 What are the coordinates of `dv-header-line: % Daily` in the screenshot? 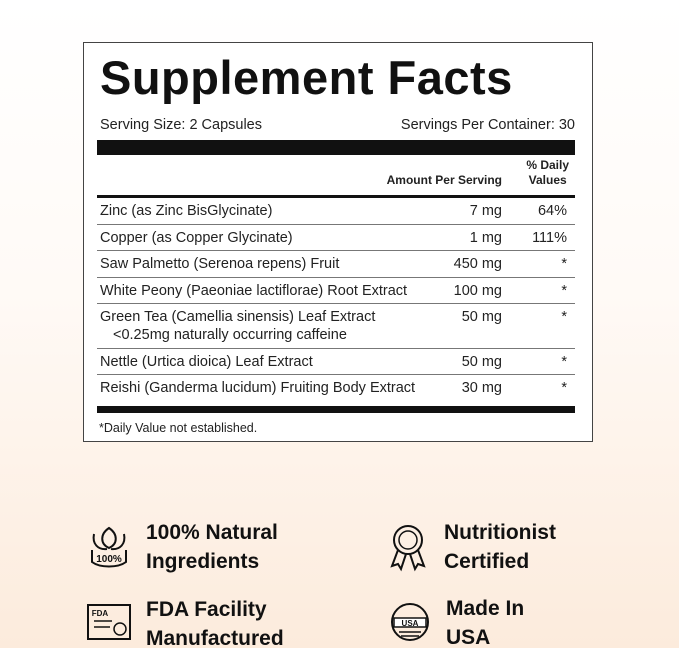 It's located at (547, 165).